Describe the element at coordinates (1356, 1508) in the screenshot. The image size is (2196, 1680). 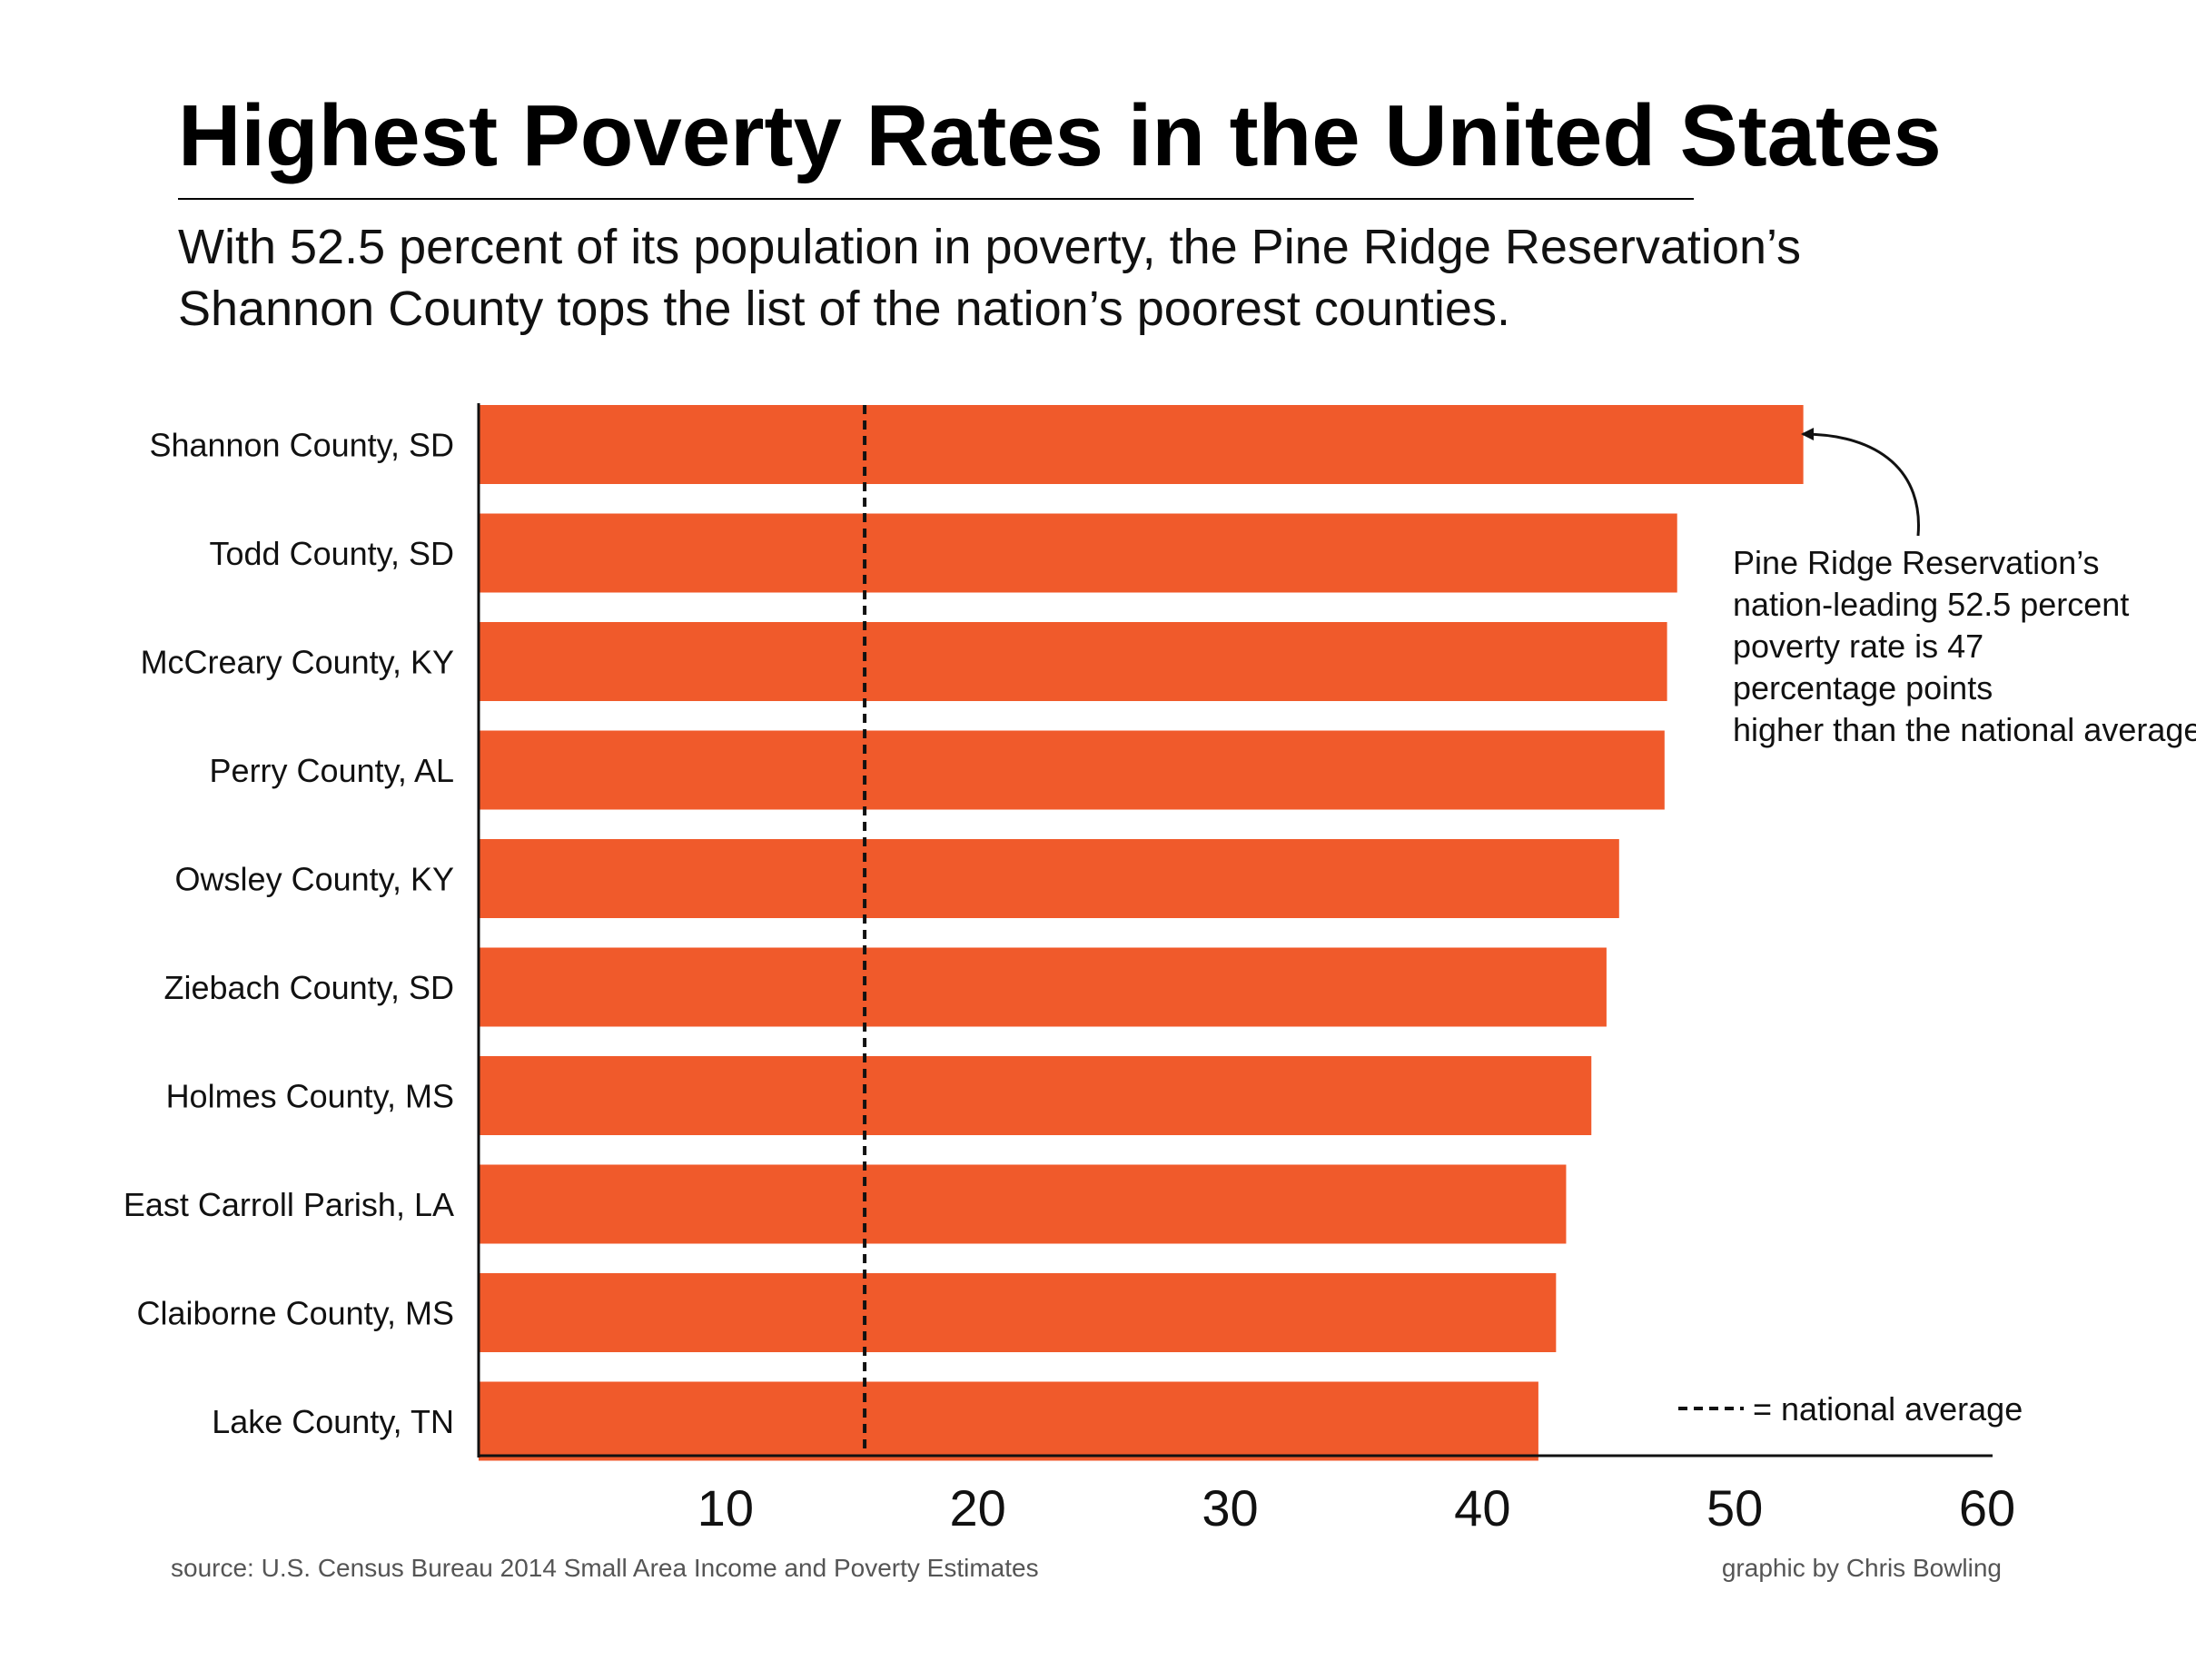
I see `x-tick-labels: 10 20 30 40 50 60` at that location.